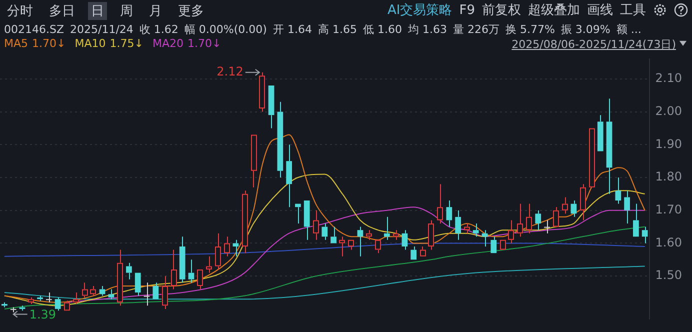  I want to click on text: MA10, so click(90, 43).